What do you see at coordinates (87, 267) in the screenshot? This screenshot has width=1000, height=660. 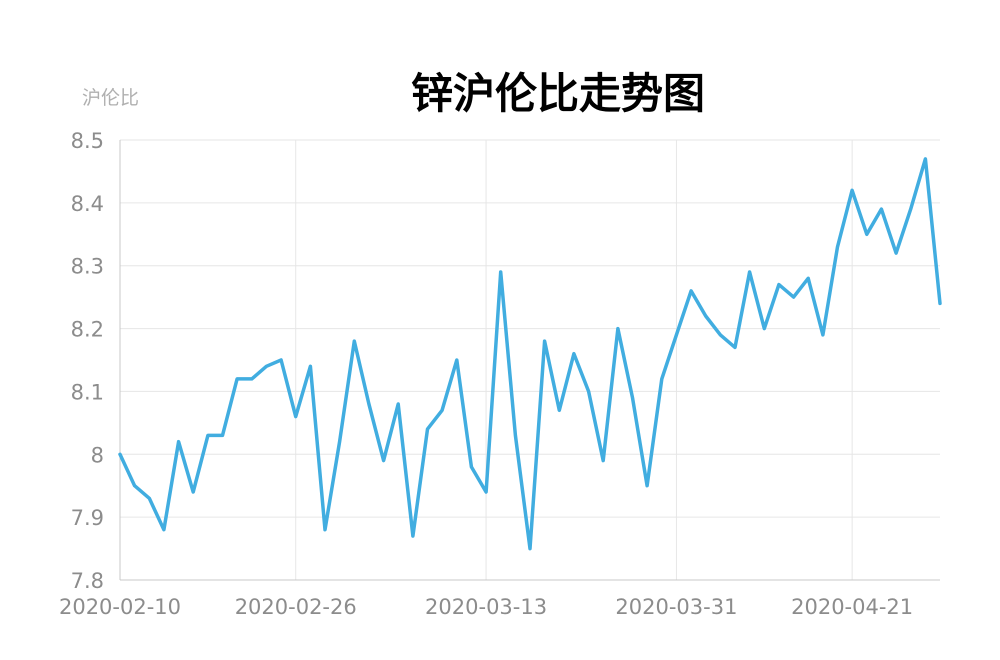 I see `y-tick-label: 8.3` at bounding box center [87, 267].